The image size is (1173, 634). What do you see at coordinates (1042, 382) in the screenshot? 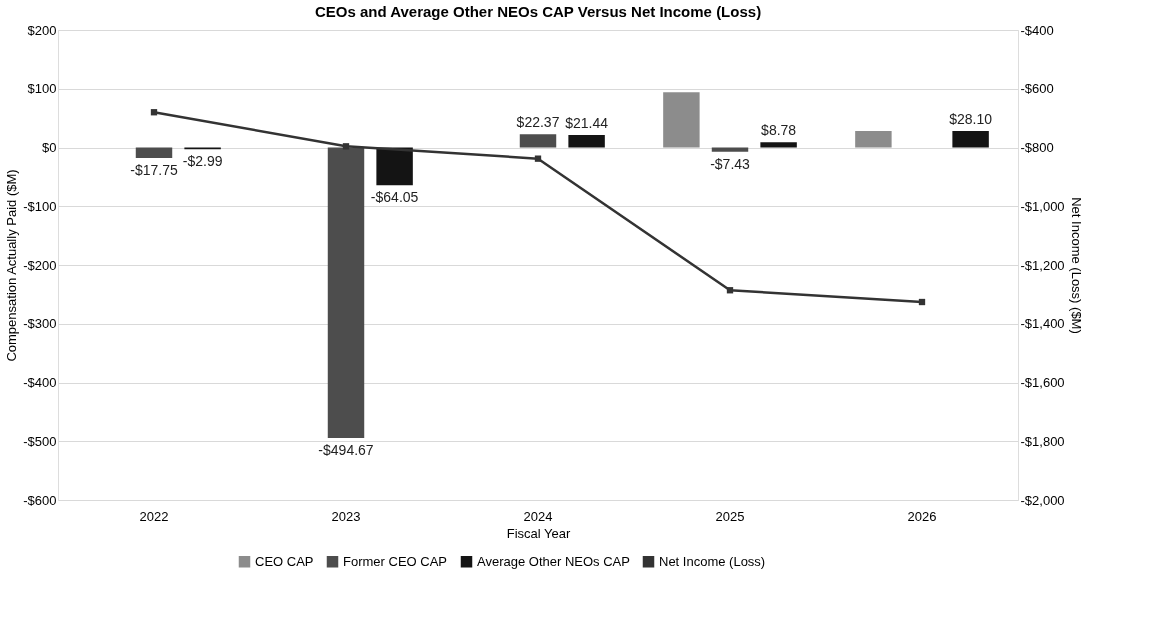
I see `y2-tick-label: -$1,600` at bounding box center [1042, 382].